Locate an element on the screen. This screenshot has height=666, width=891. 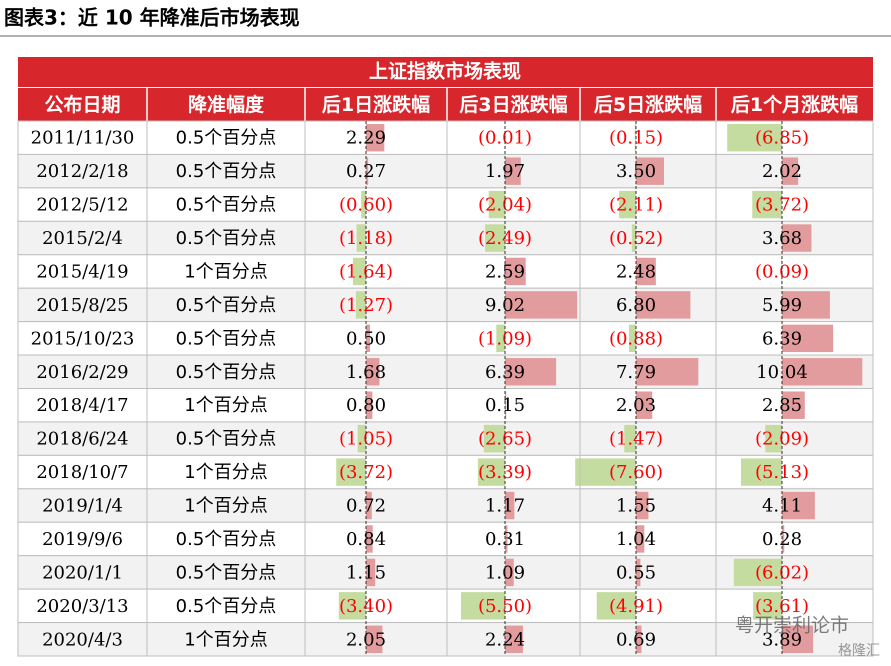
figure-title: 图表3：近 10 年降准后市场表现 is located at coordinates (152, 18).